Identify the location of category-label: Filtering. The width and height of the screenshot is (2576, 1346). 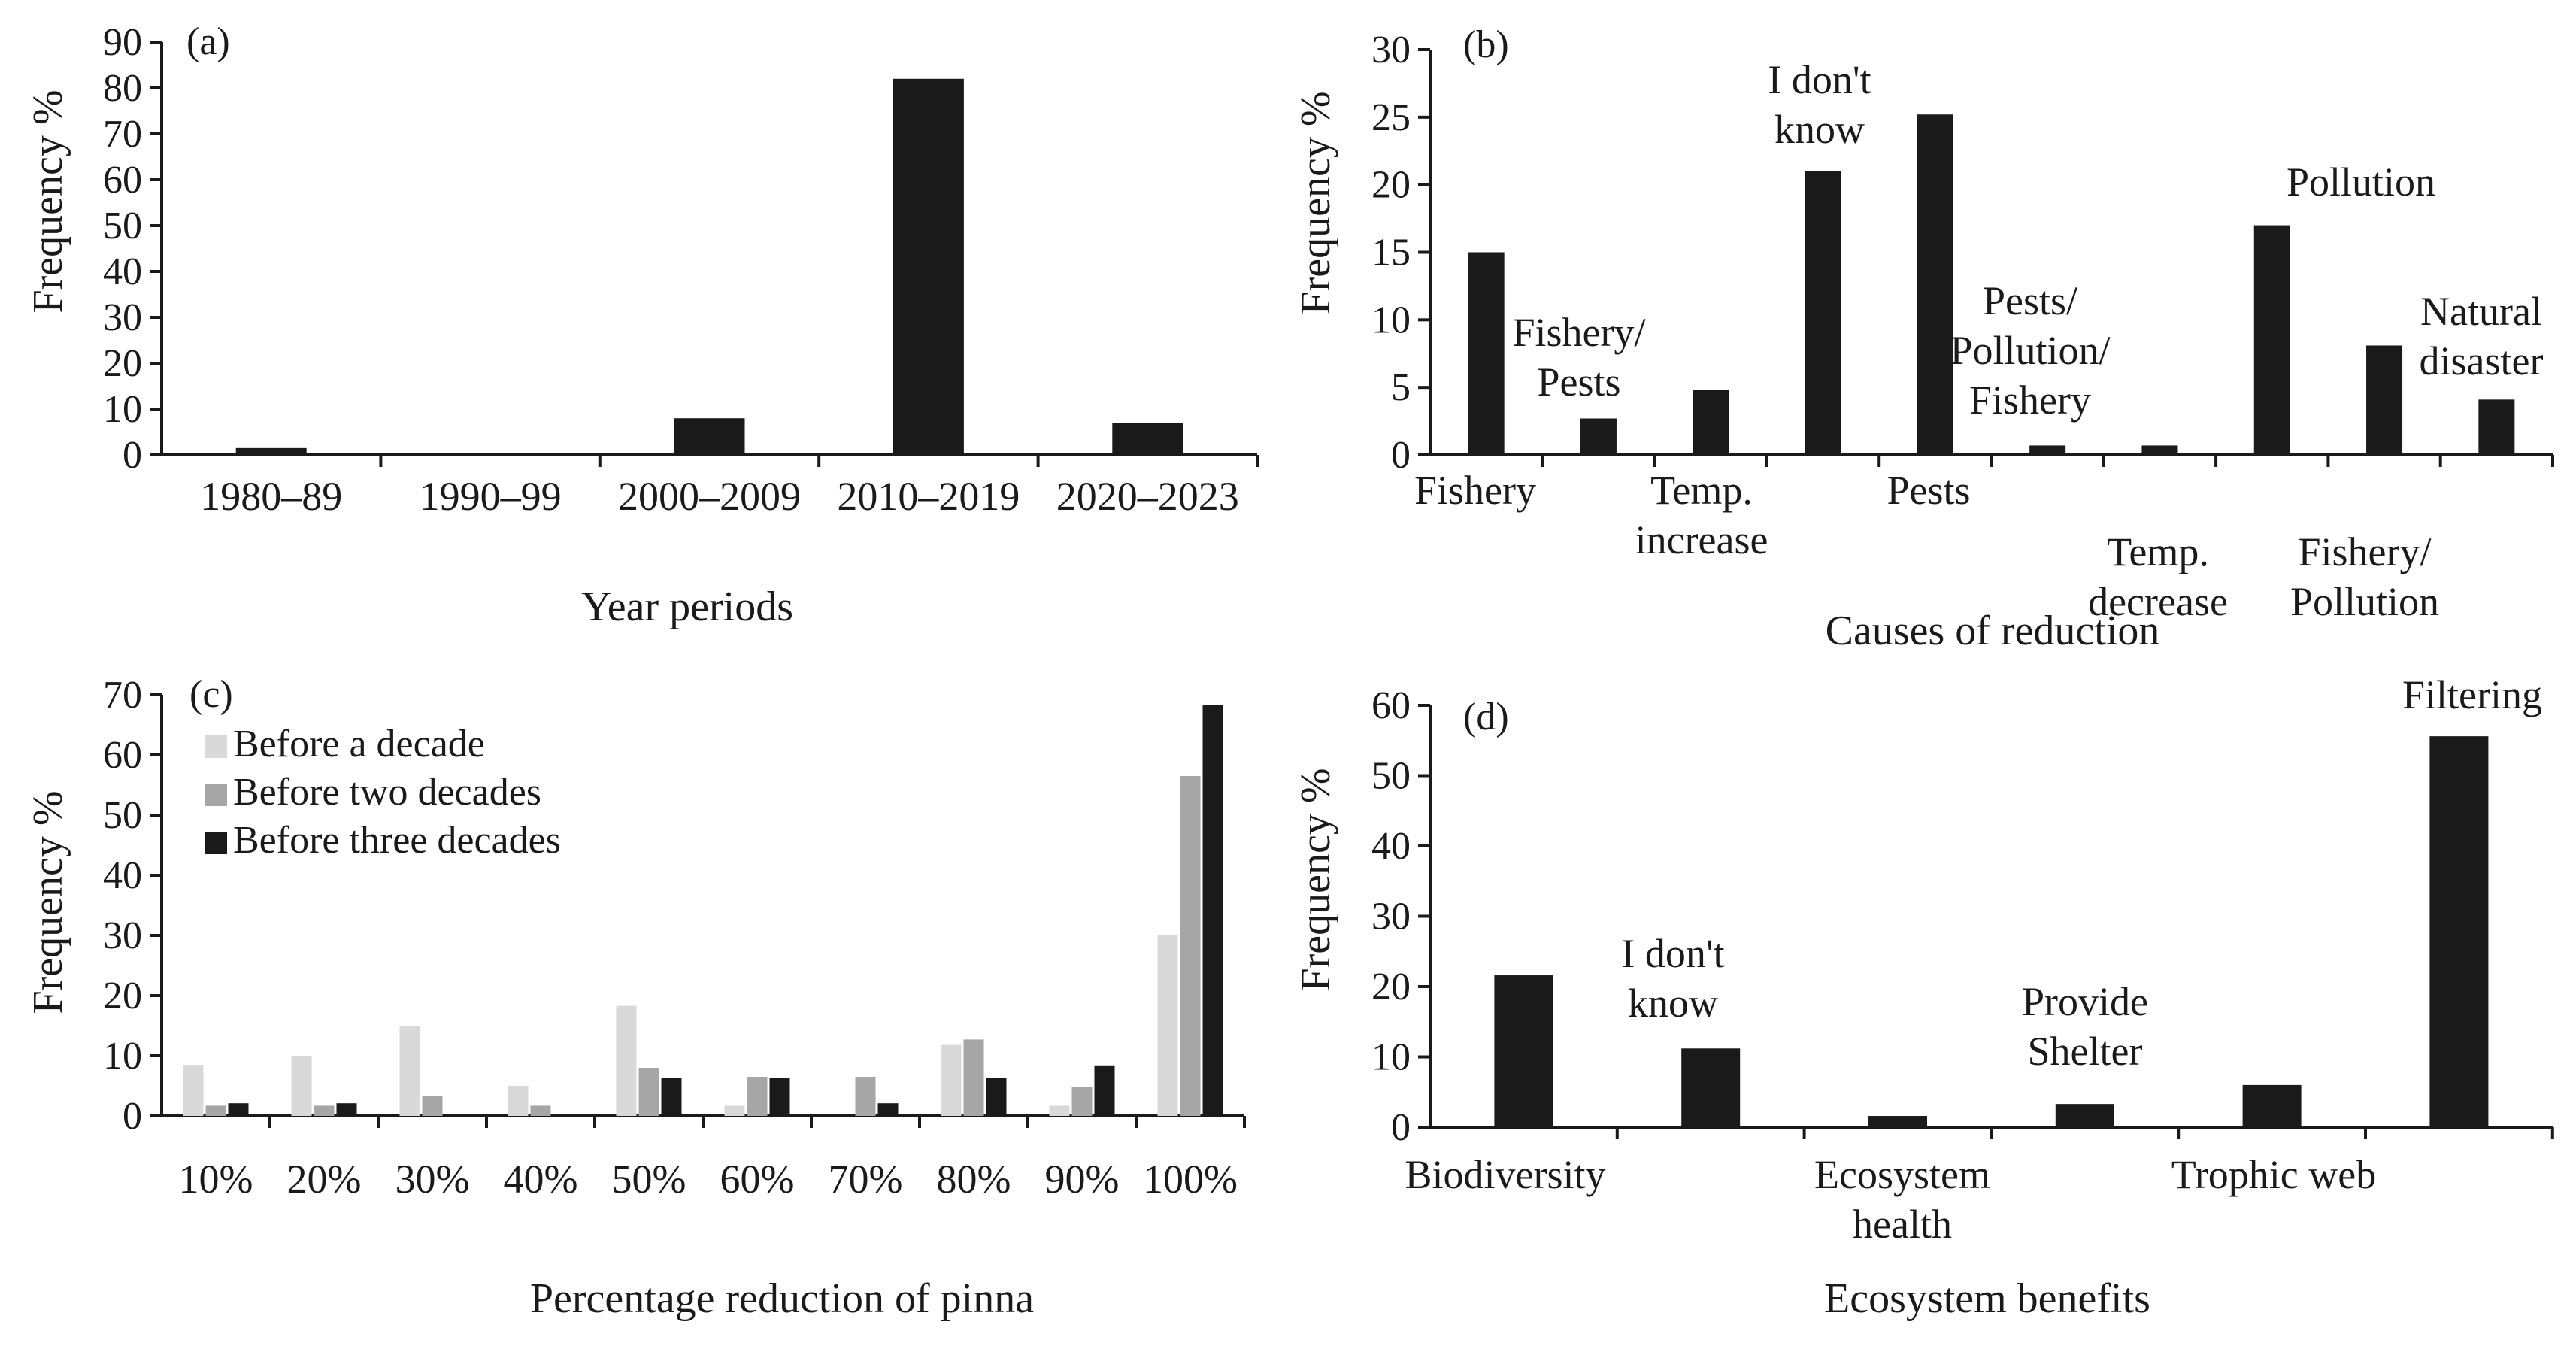
(2472, 694).